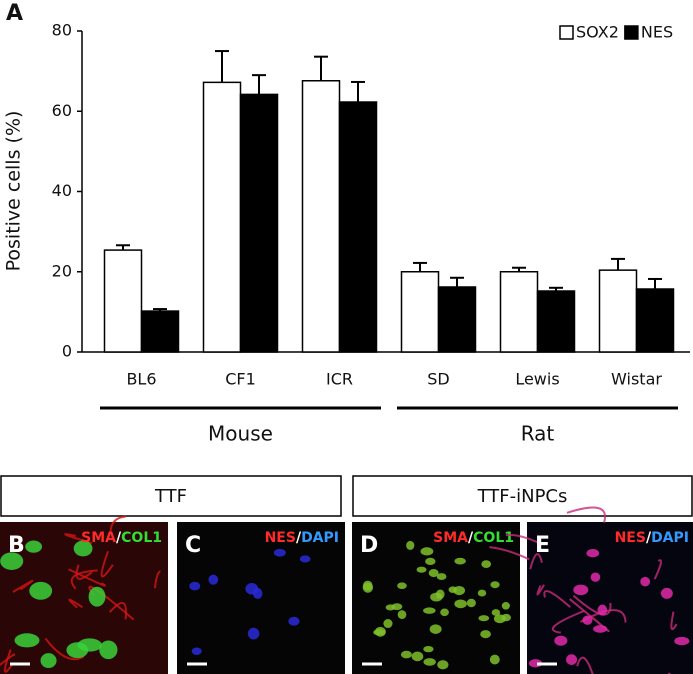  What do you see at coordinates (240, 434) in the screenshot?
I see `group-label: Mouse` at bounding box center [240, 434].